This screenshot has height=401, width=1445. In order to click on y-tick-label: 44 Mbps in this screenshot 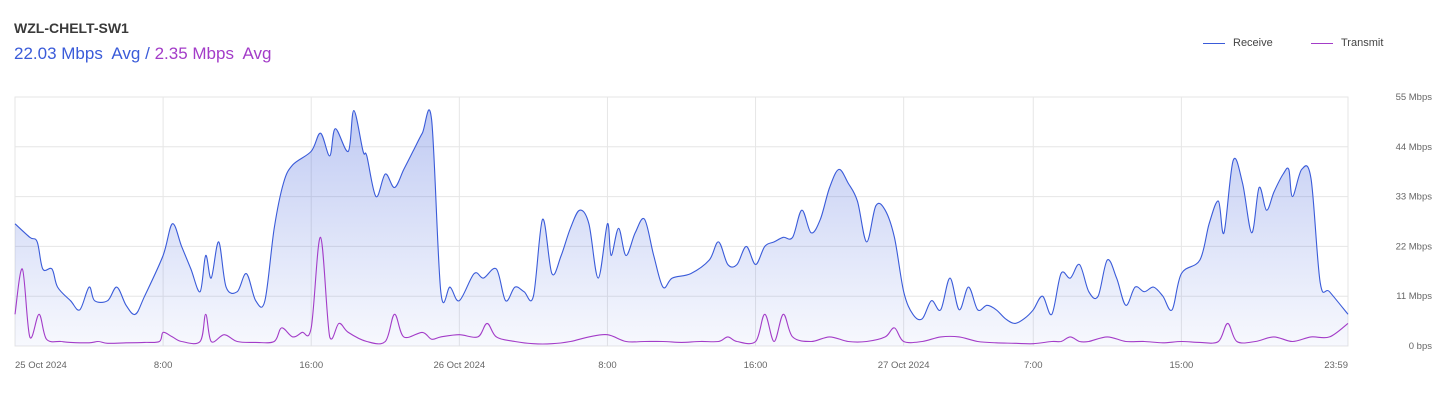, I will do `click(1414, 147)`.